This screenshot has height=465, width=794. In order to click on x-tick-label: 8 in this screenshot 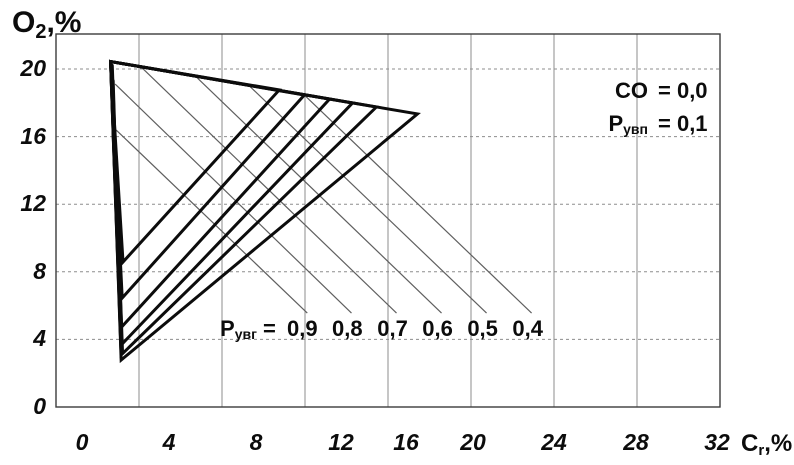, I will do `click(256, 442)`.